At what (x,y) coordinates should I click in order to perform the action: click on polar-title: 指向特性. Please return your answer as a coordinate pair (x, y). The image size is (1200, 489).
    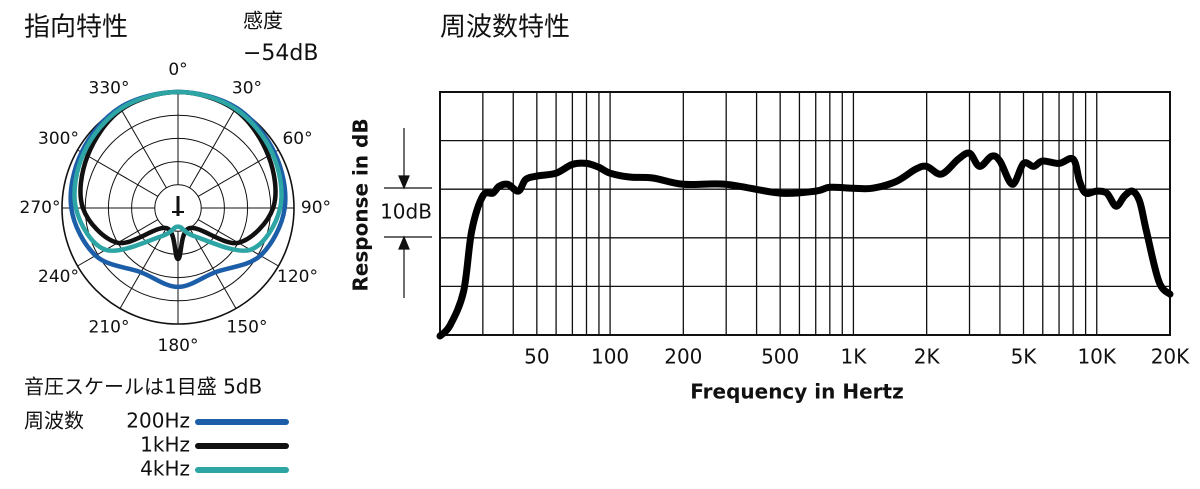
    Looking at the image, I should click on (76, 28).